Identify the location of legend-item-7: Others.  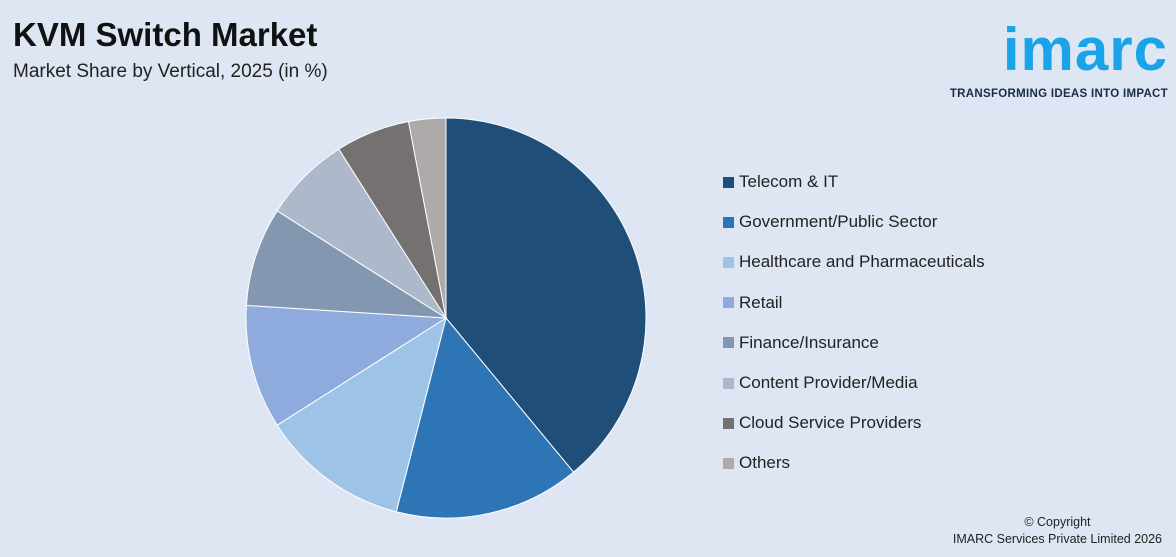
(854, 463).